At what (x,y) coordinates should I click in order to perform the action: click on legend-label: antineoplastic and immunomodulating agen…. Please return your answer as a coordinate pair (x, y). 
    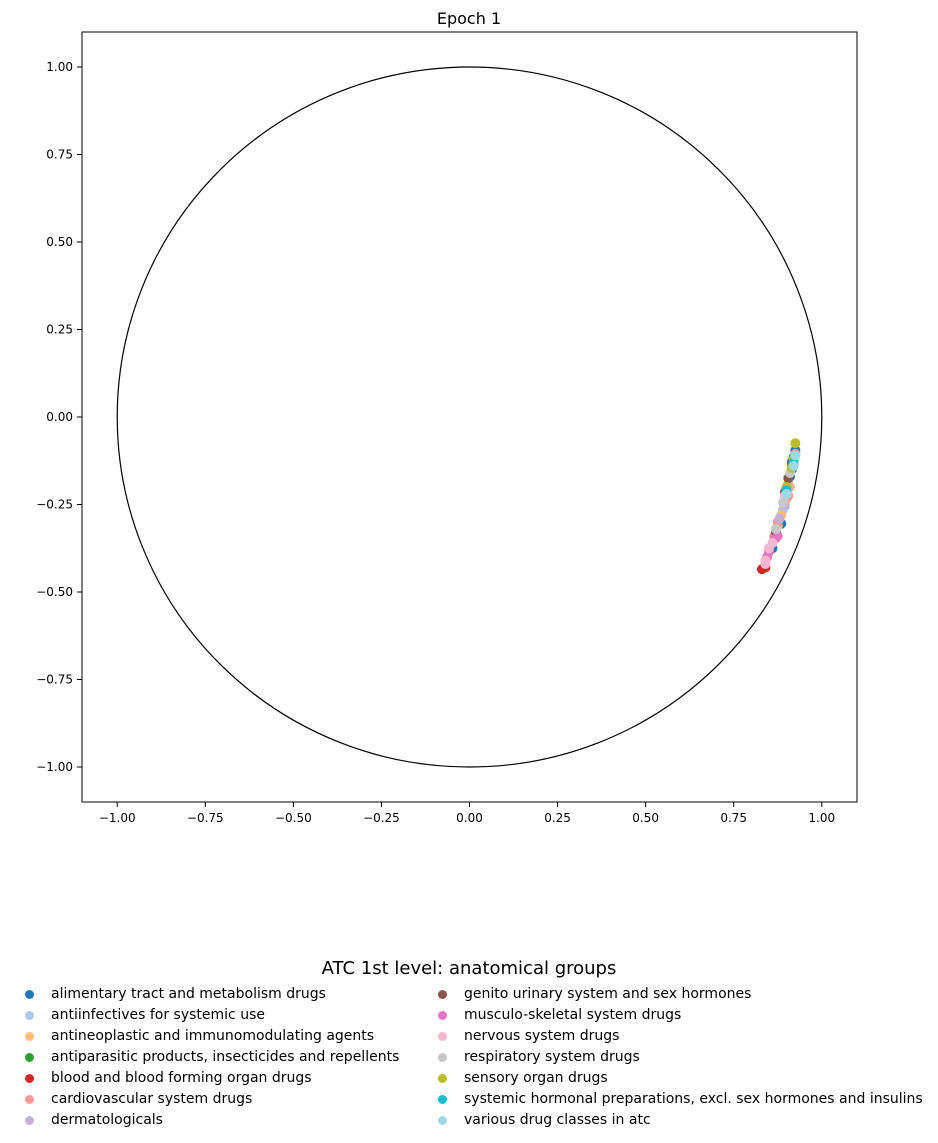
    Looking at the image, I should click on (213, 1036).